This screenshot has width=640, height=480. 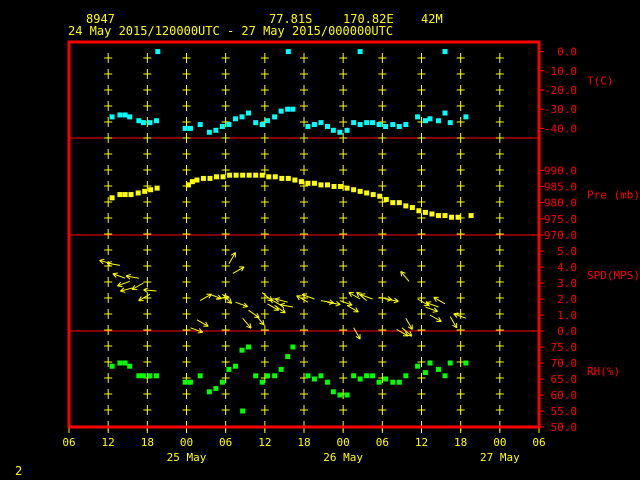 What do you see at coordinates (368, 19) in the screenshot?
I see `station-longitude: 170.82E` at bounding box center [368, 19].